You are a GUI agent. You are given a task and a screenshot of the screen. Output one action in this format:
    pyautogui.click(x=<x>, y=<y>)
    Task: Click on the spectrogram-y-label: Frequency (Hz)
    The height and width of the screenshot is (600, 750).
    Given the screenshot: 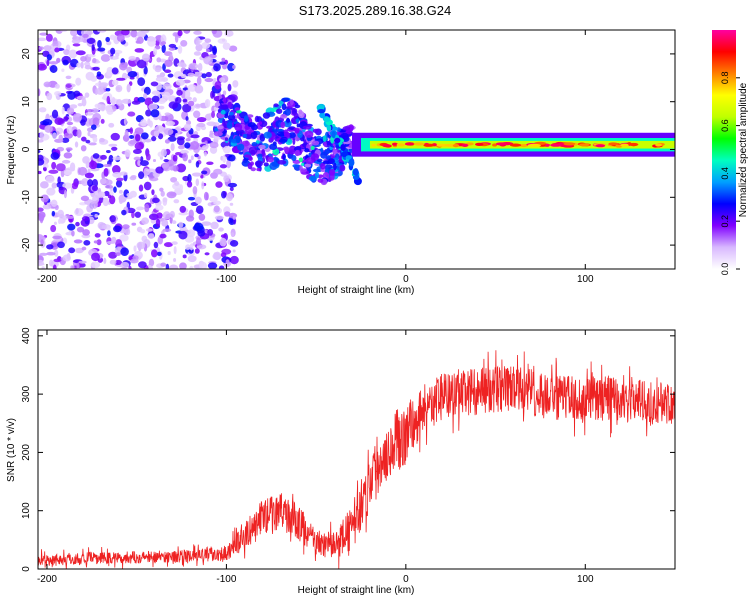 What is the action you would take?
    pyautogui.click(x=11, y=150)
    